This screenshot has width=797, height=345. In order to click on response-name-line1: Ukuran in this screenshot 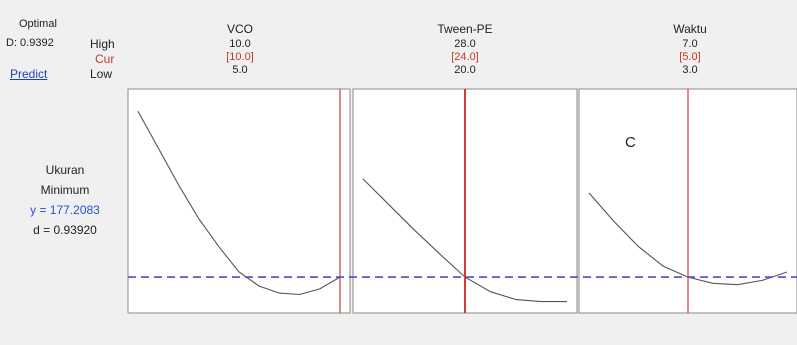, I will do `click(65, 170)`.